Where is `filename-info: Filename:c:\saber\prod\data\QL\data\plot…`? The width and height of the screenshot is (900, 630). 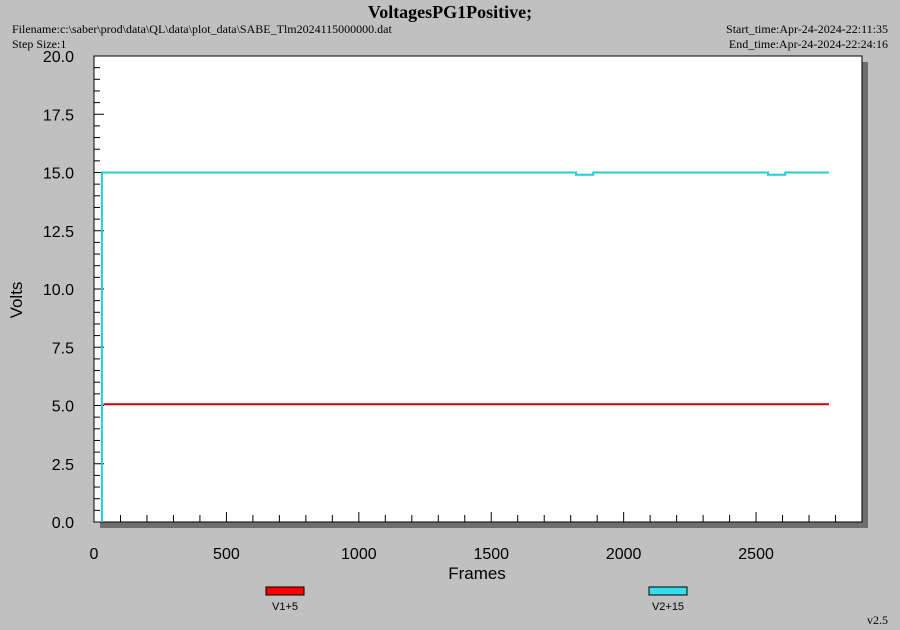
filename-info: Filename:c:\saber\prod\data\QL\data\plot… is located at coordinates (202, 29).